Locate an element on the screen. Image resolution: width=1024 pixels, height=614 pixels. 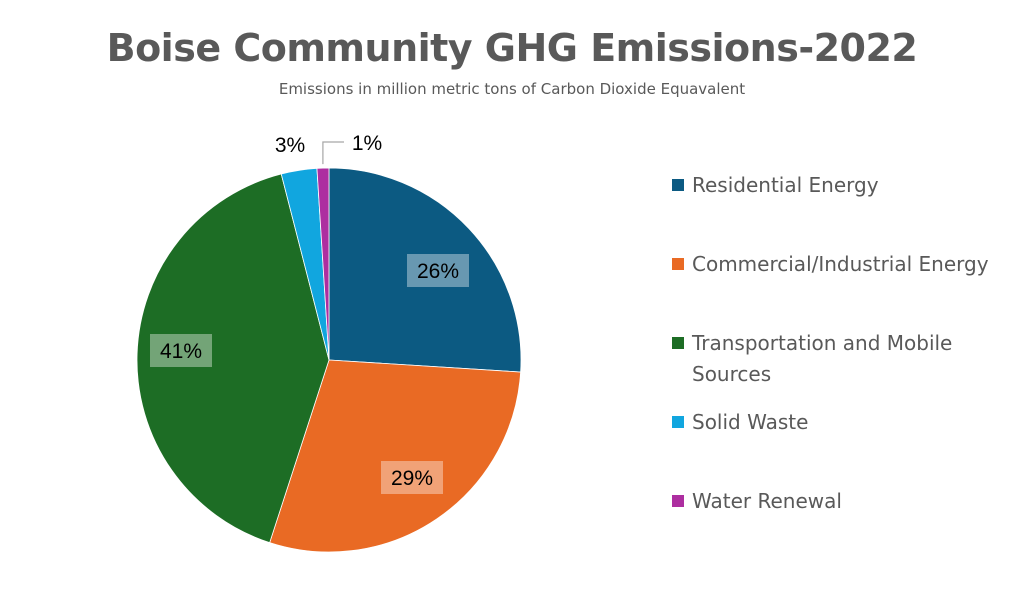
data-label-transportation-and-mobile-sources: 41% is located at coordinates (181, 351).